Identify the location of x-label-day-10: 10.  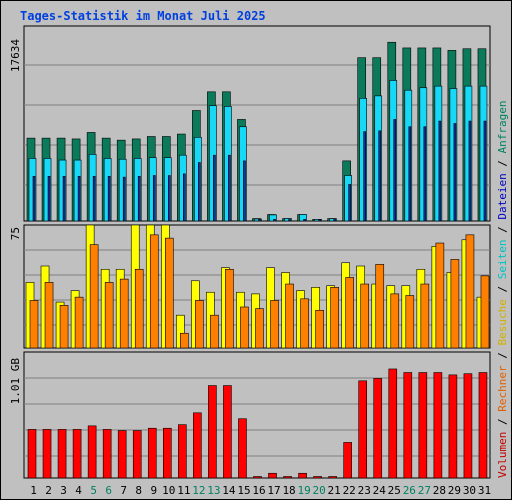
(168, 490).